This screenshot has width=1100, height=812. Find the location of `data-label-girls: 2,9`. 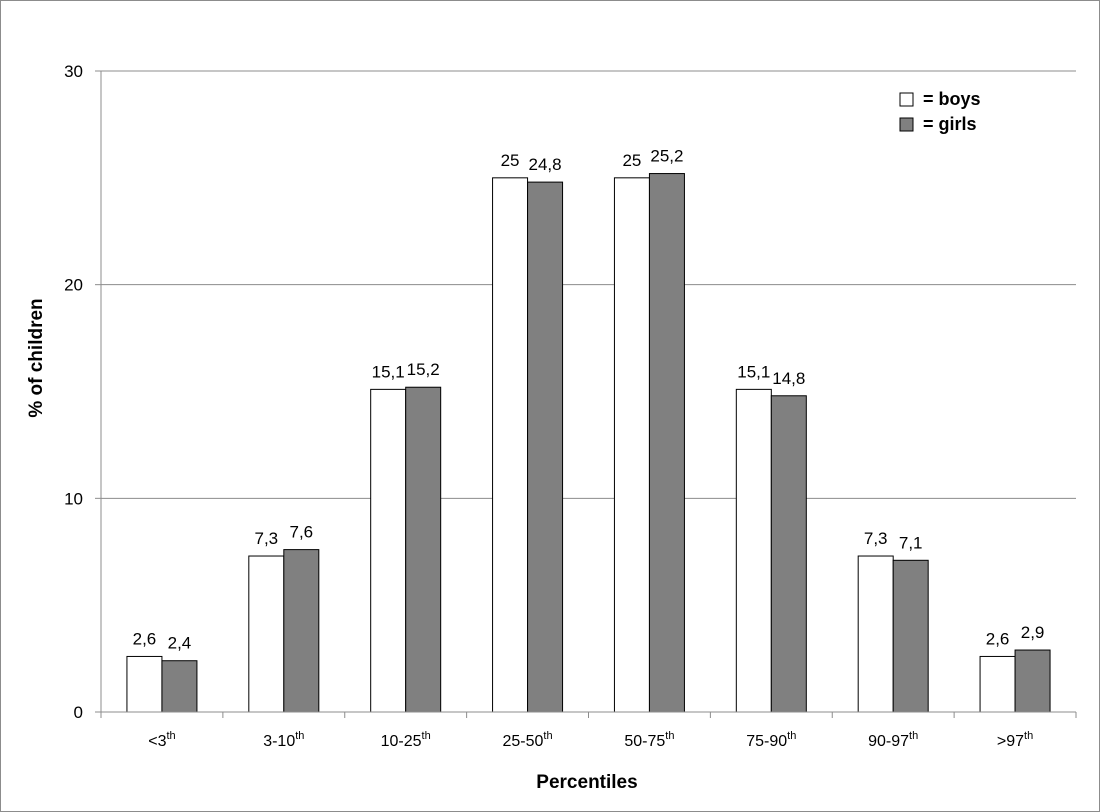

data-label-girls: 2,9 is located at coordinates (1033, 632).